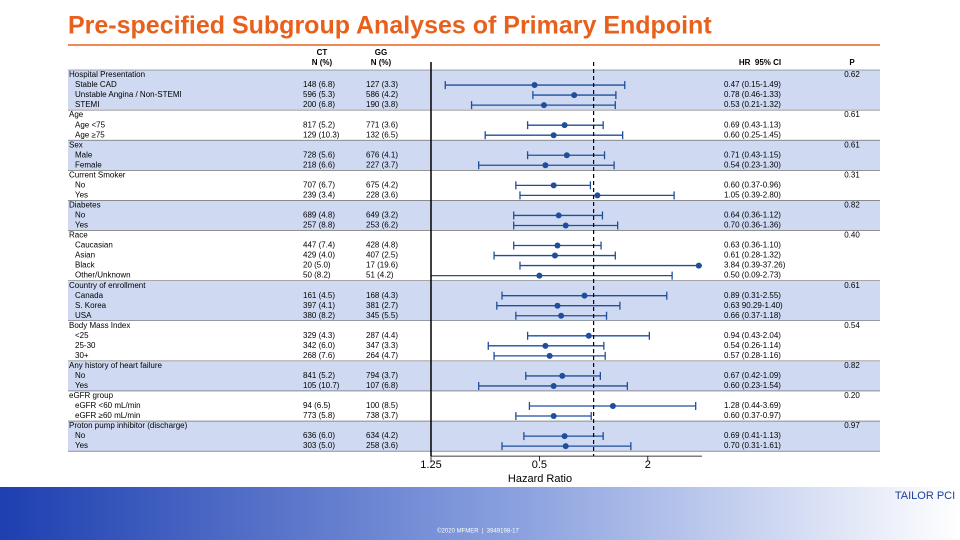 This screenshot has width=960, height=540. Describe the element at coordinates (319, 225) in the screenshot. I see `ct-count: 257 (8.8)` at that location.